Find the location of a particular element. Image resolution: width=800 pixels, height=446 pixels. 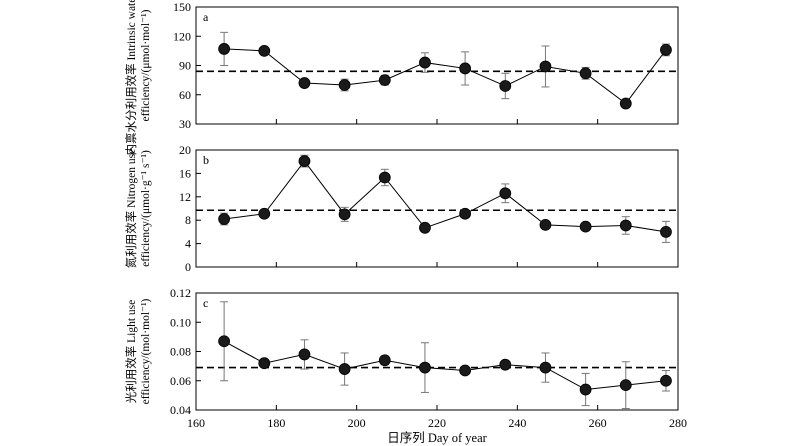

y-tick-label: 12 is located at coordinates (185, 197).